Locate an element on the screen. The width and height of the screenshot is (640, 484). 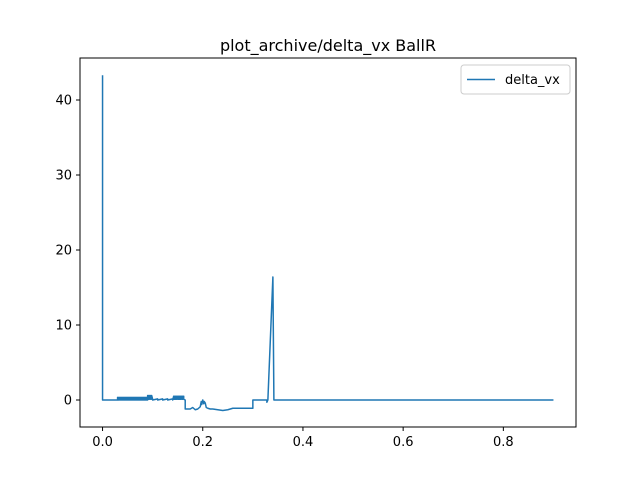
legend-label-delta-vx: delta_vx is located at coordinates (532, 80).